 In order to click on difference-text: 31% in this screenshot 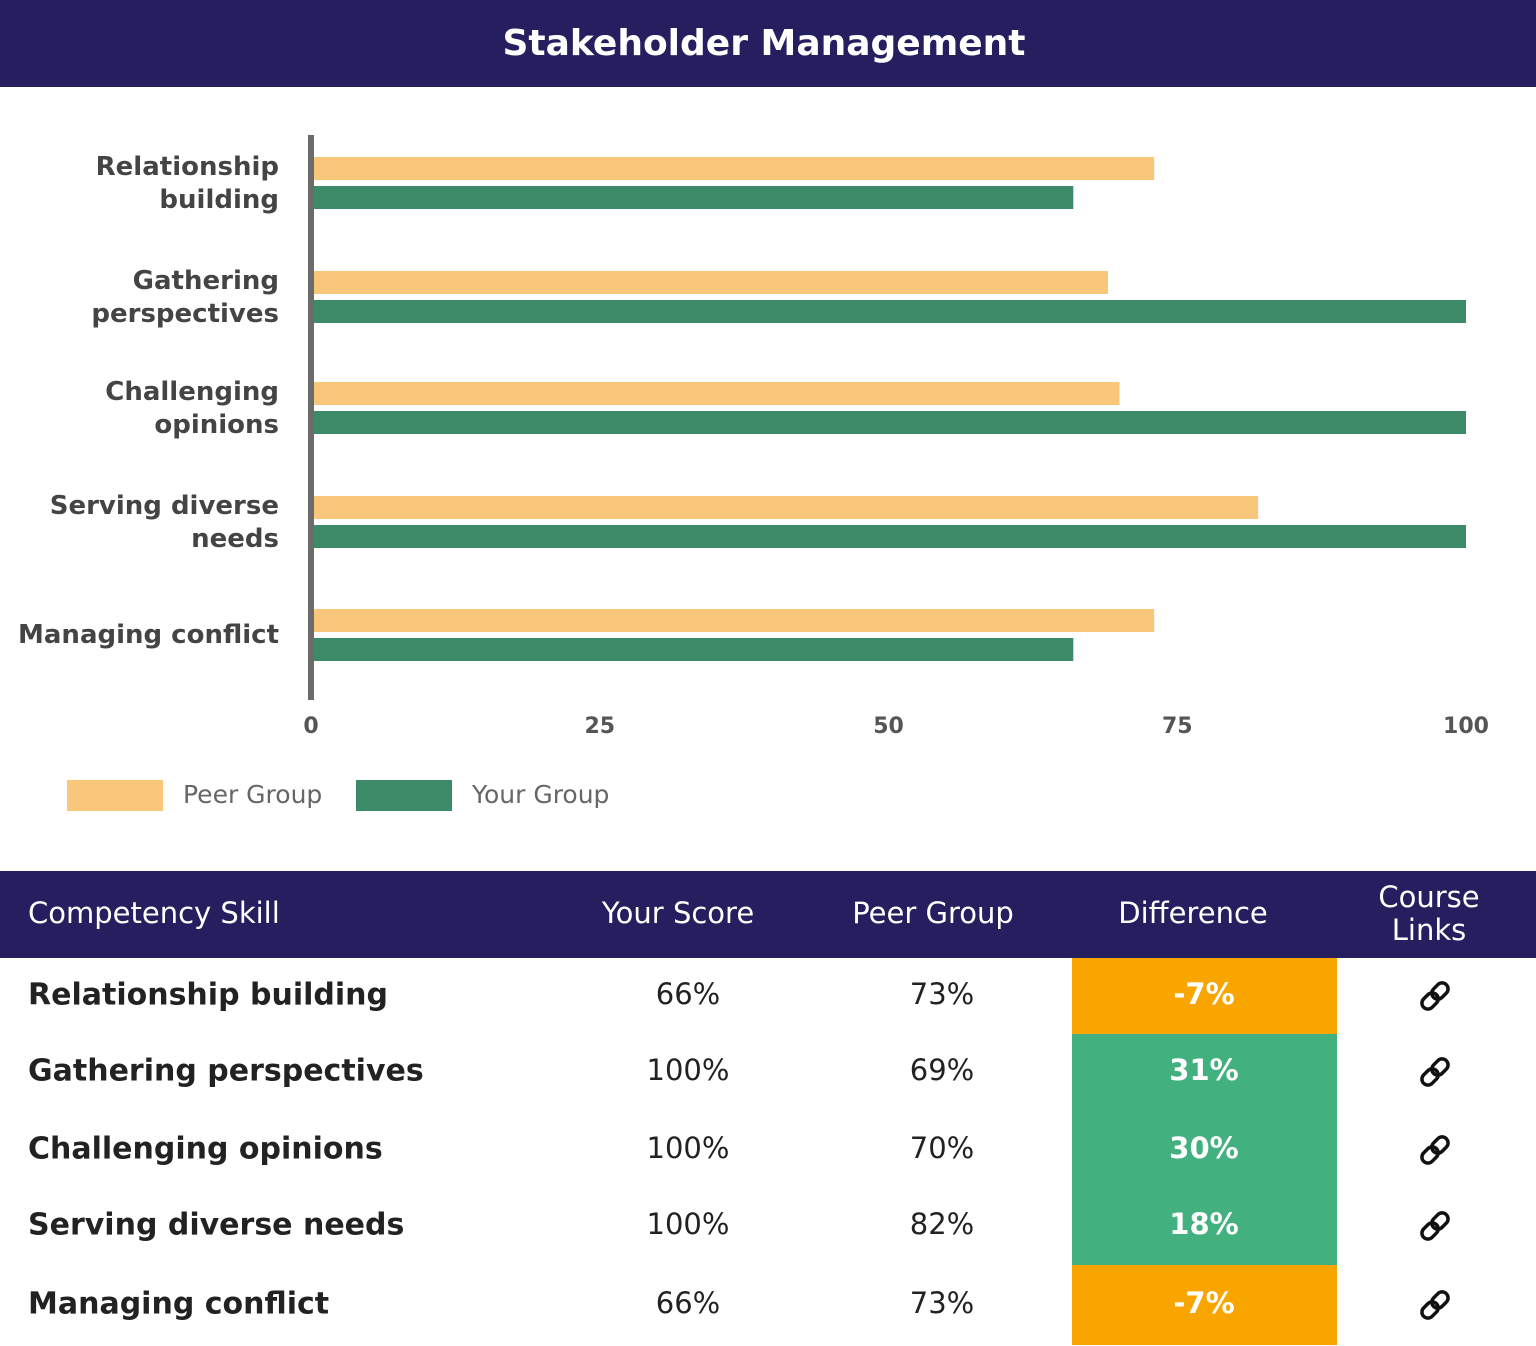, I will do `click(1203, 1070)`.